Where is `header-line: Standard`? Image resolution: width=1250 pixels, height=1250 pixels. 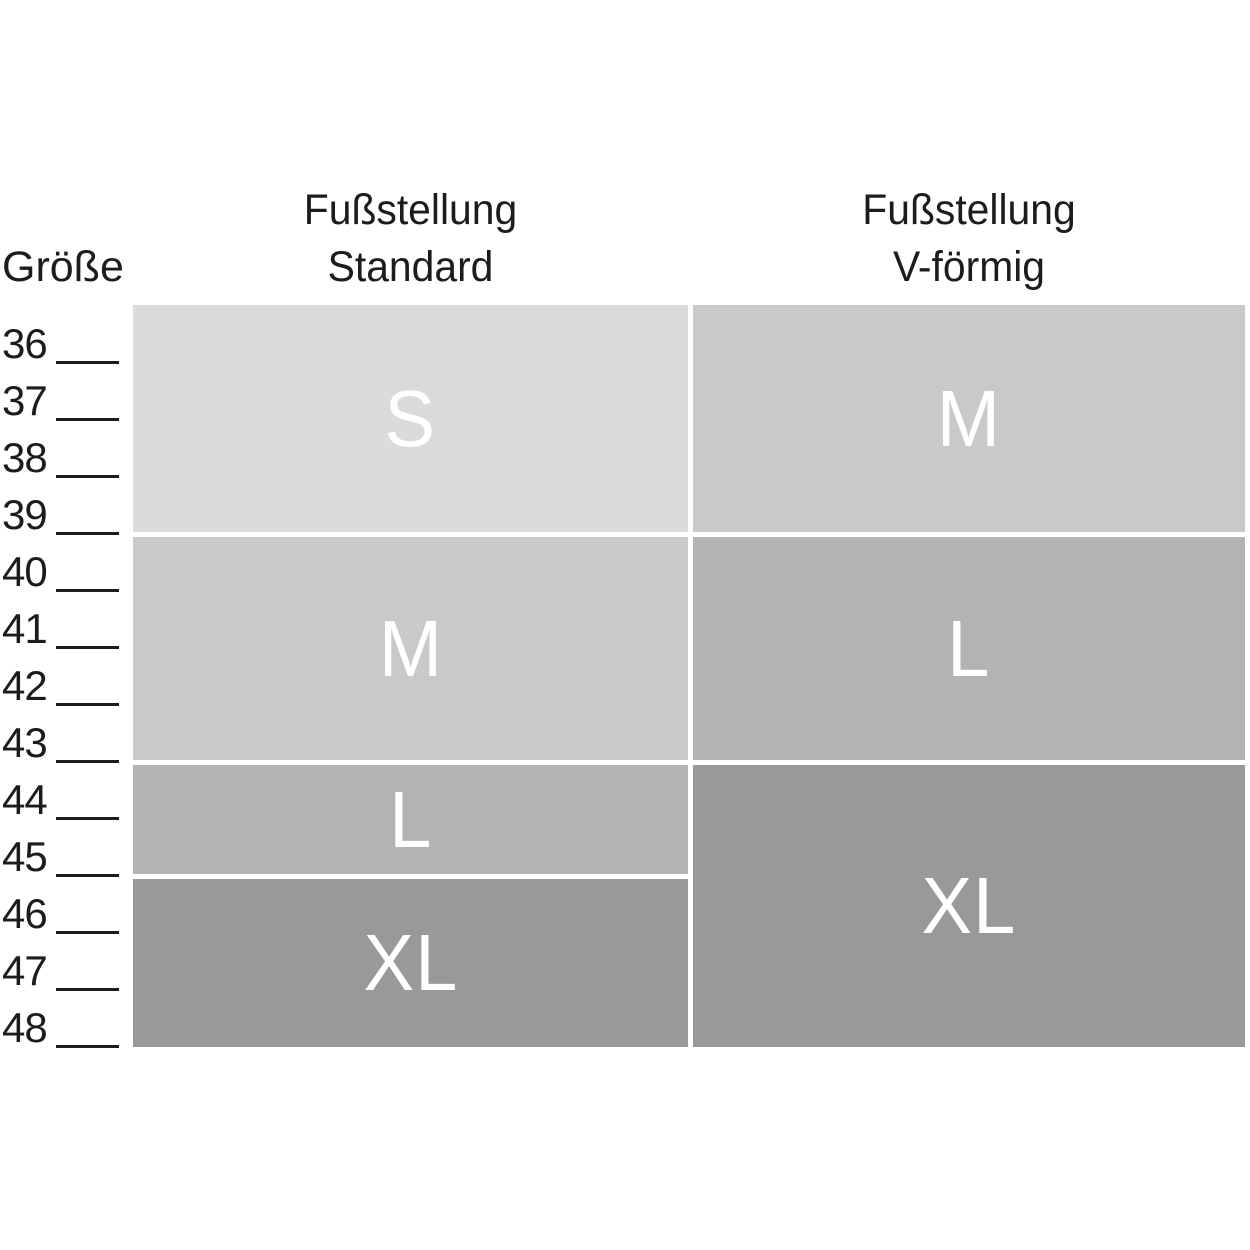
header-line: Standard is located at coordinates (410, 267).